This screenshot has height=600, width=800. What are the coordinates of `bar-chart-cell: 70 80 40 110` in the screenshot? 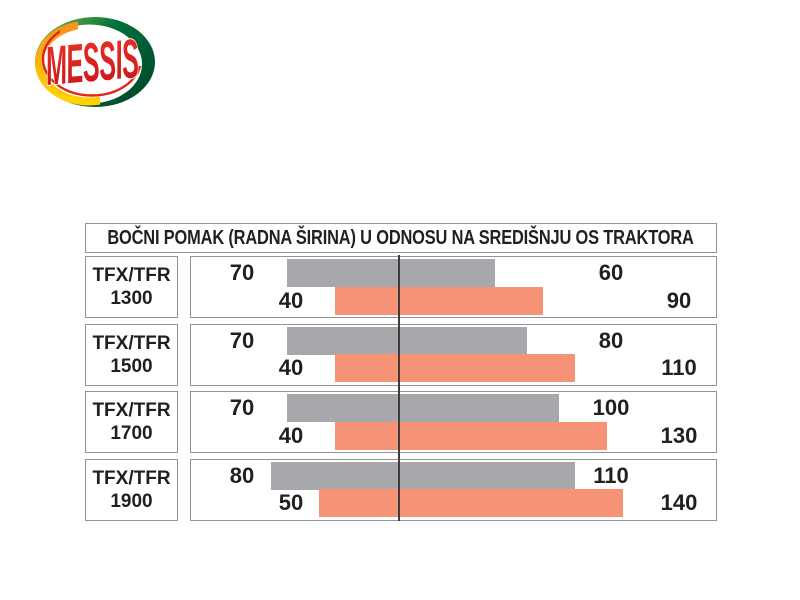 It's located at (453, 354).